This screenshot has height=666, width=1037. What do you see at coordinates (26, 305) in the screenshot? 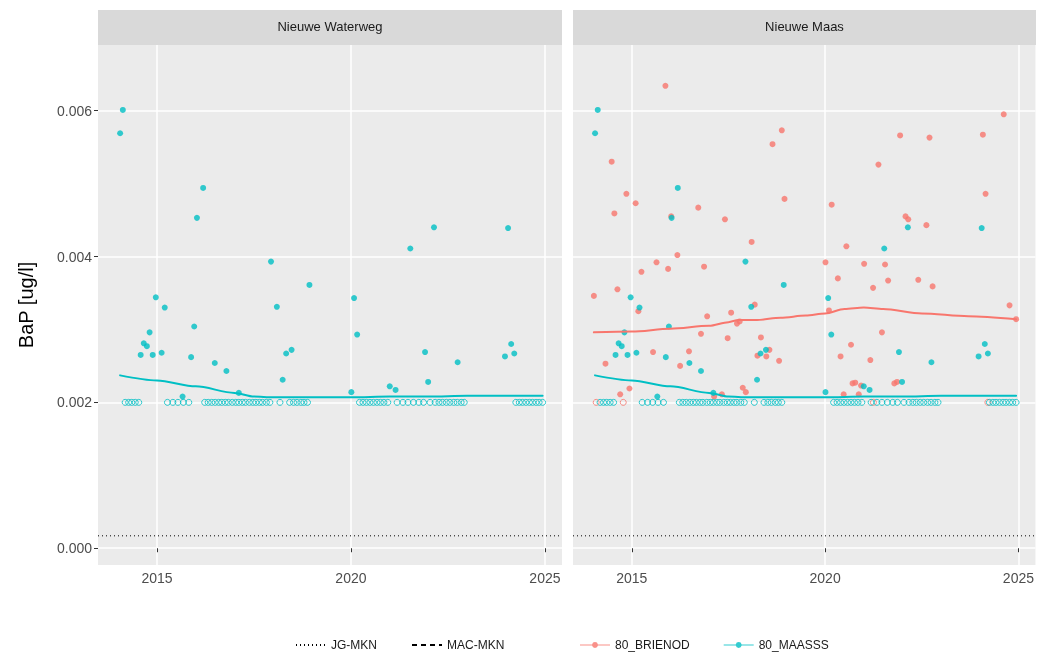
I see `y-axis-title: BaP [ug/l]` at bounding box center [26, 305].